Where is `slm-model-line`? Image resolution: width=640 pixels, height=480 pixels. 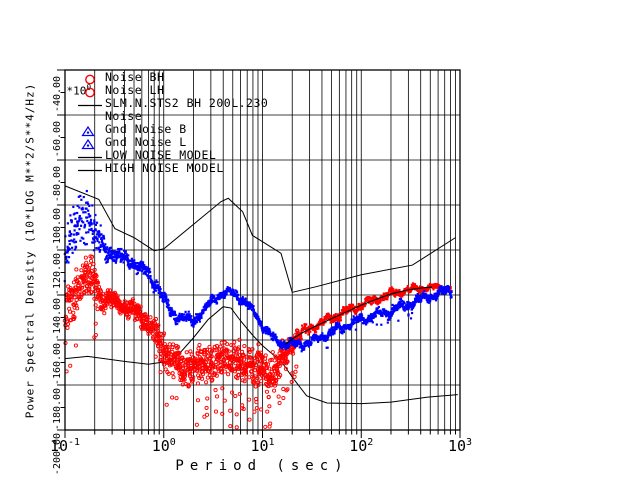 slm-model-line is located at coordinates (358, 315).